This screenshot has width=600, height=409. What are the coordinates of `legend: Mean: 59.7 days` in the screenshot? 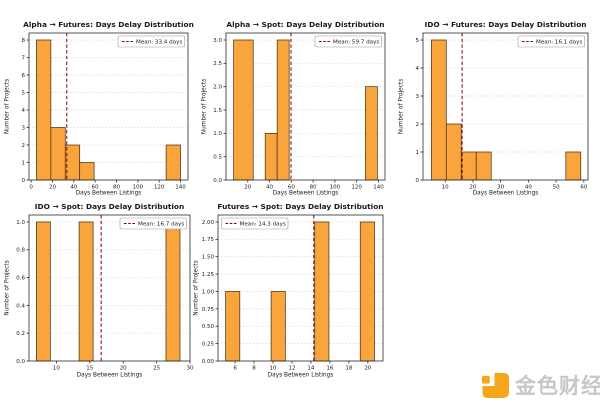 It's located at (348, 41).